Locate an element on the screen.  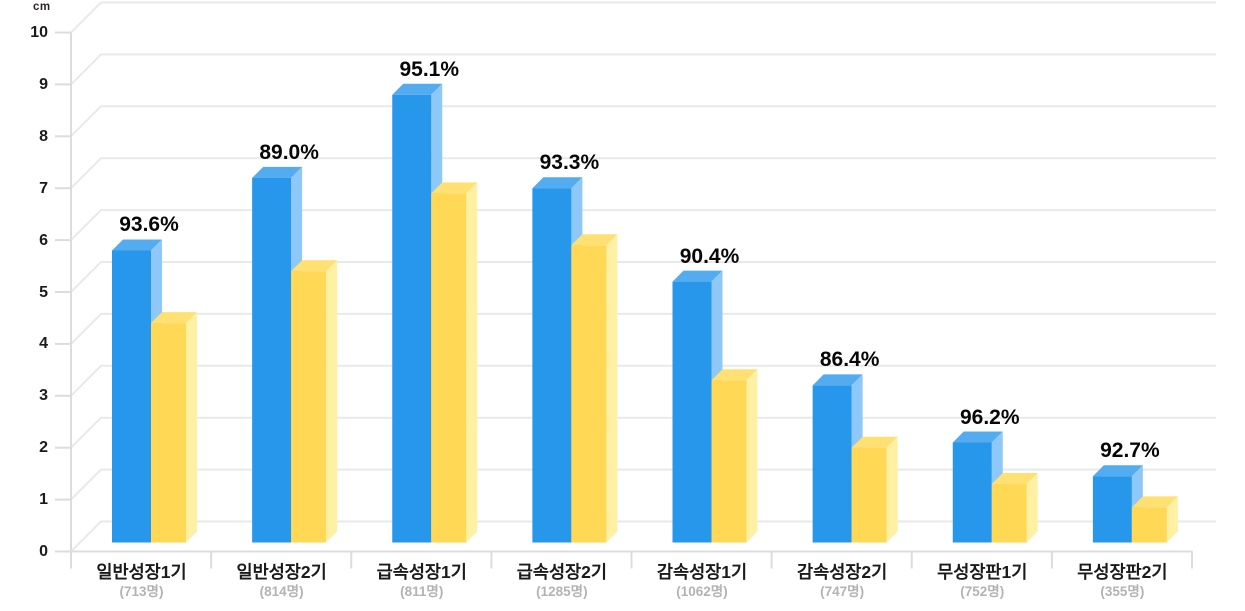
y-axis-tick-label: 10 is located at coordinates (39, 32).